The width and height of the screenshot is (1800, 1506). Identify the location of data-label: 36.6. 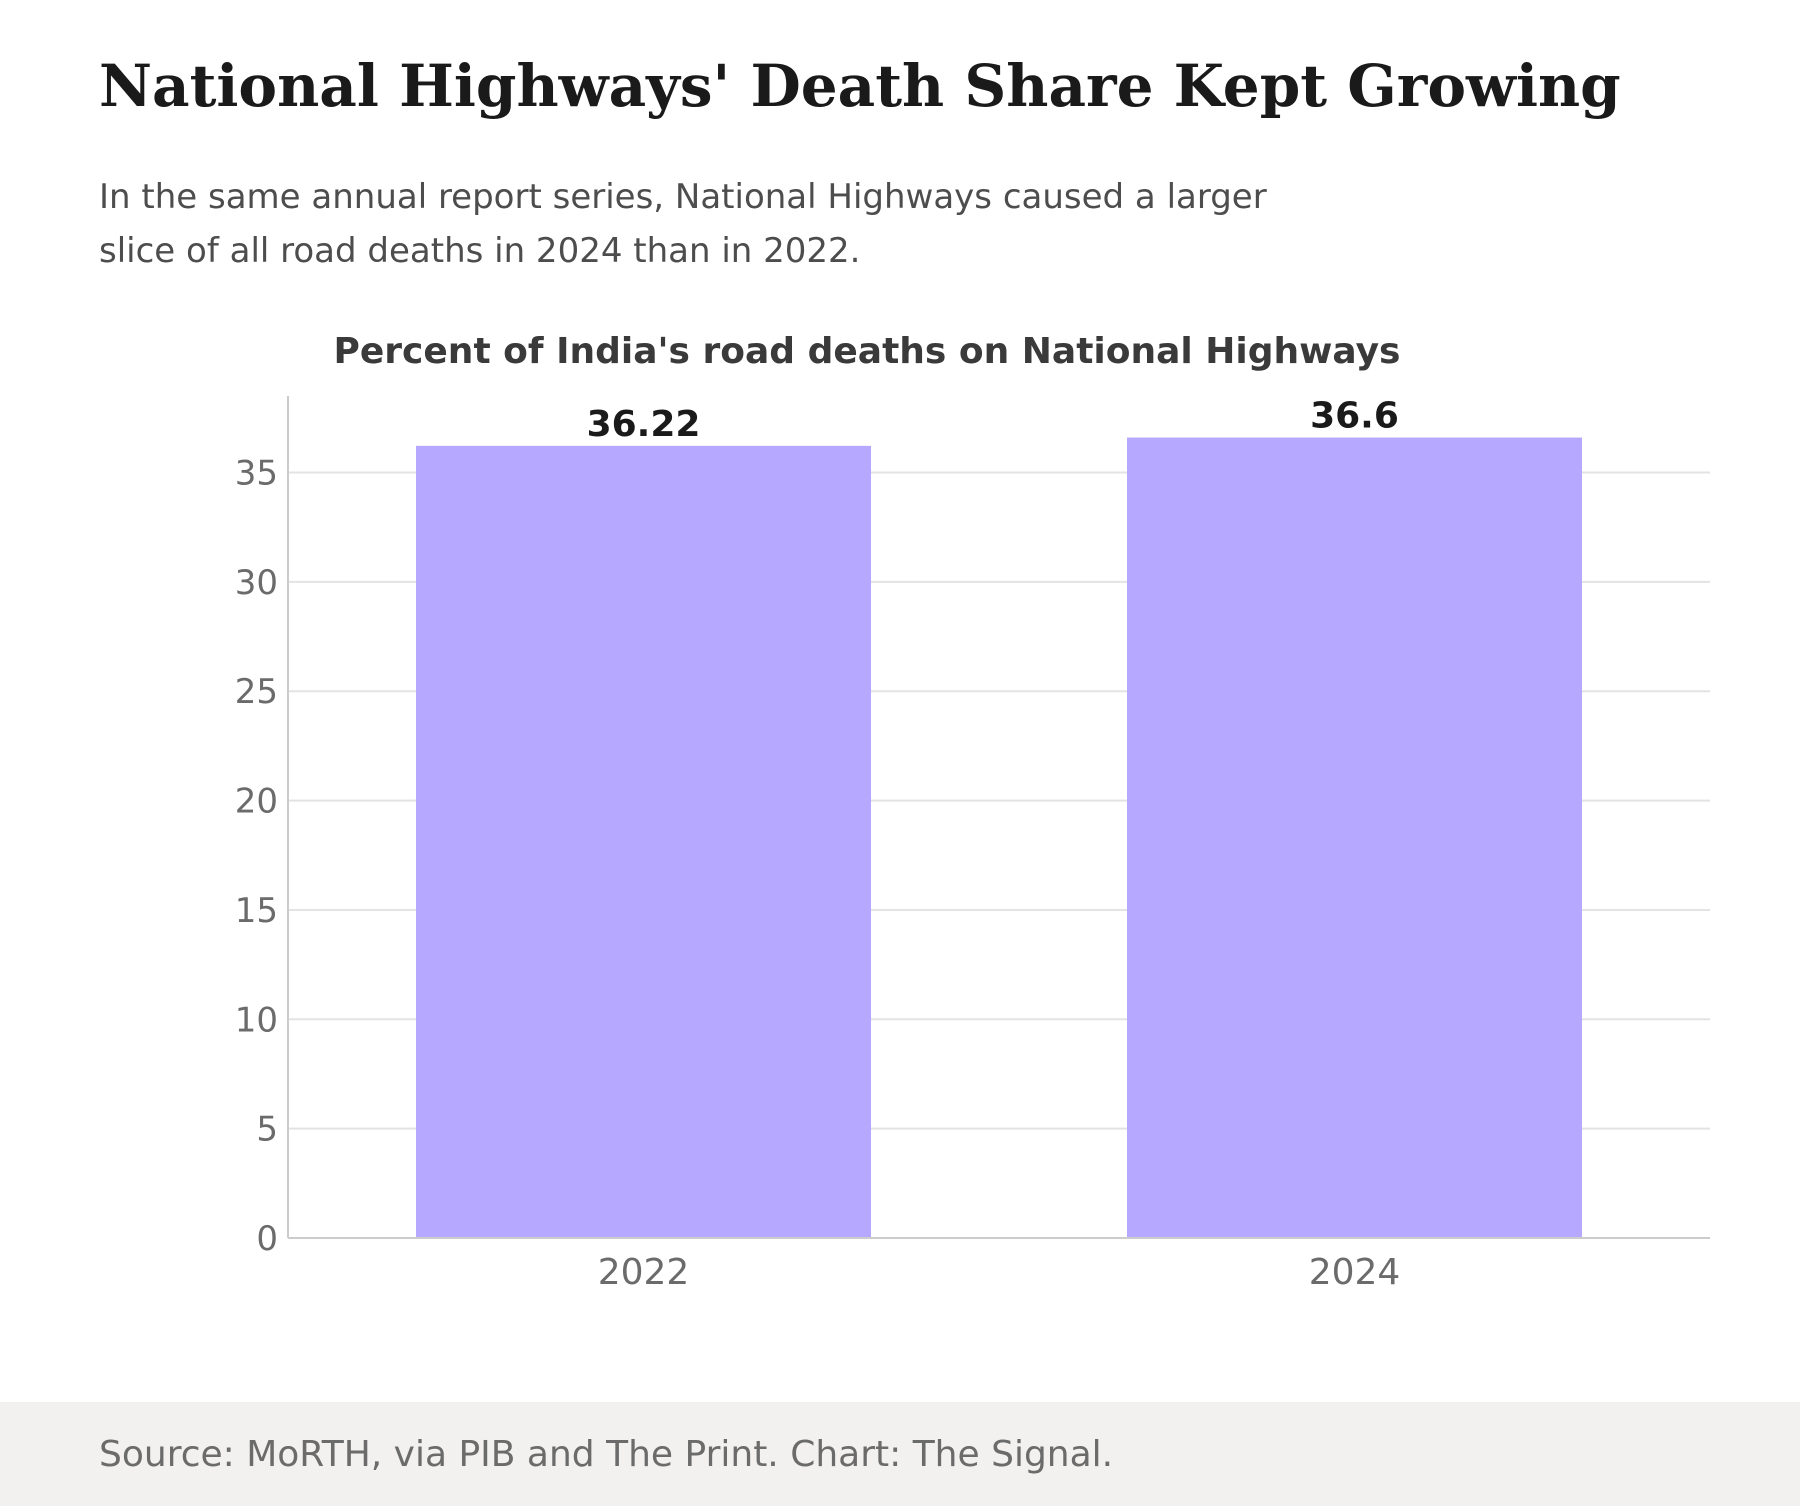
(1354, 416).